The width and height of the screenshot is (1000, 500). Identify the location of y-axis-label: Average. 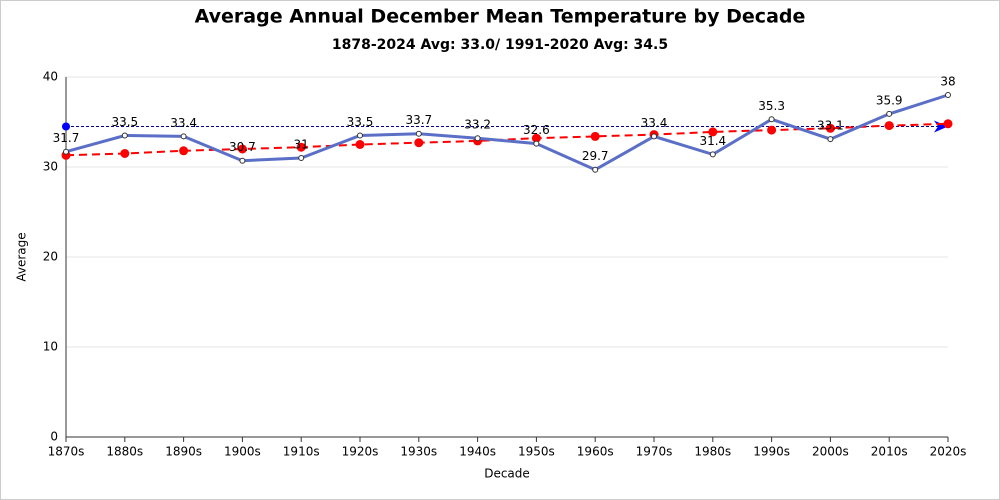
(22, 256).